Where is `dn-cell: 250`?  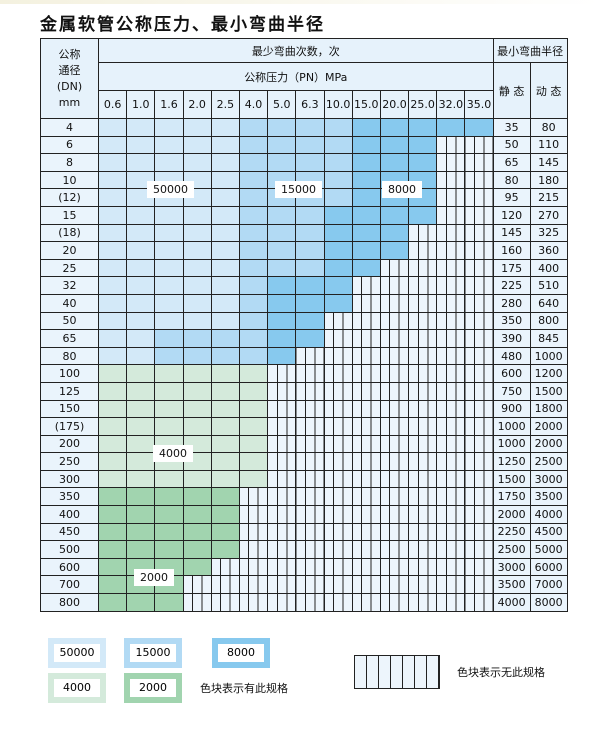
dn-cell: 250 is located at coordinates (69, 461).